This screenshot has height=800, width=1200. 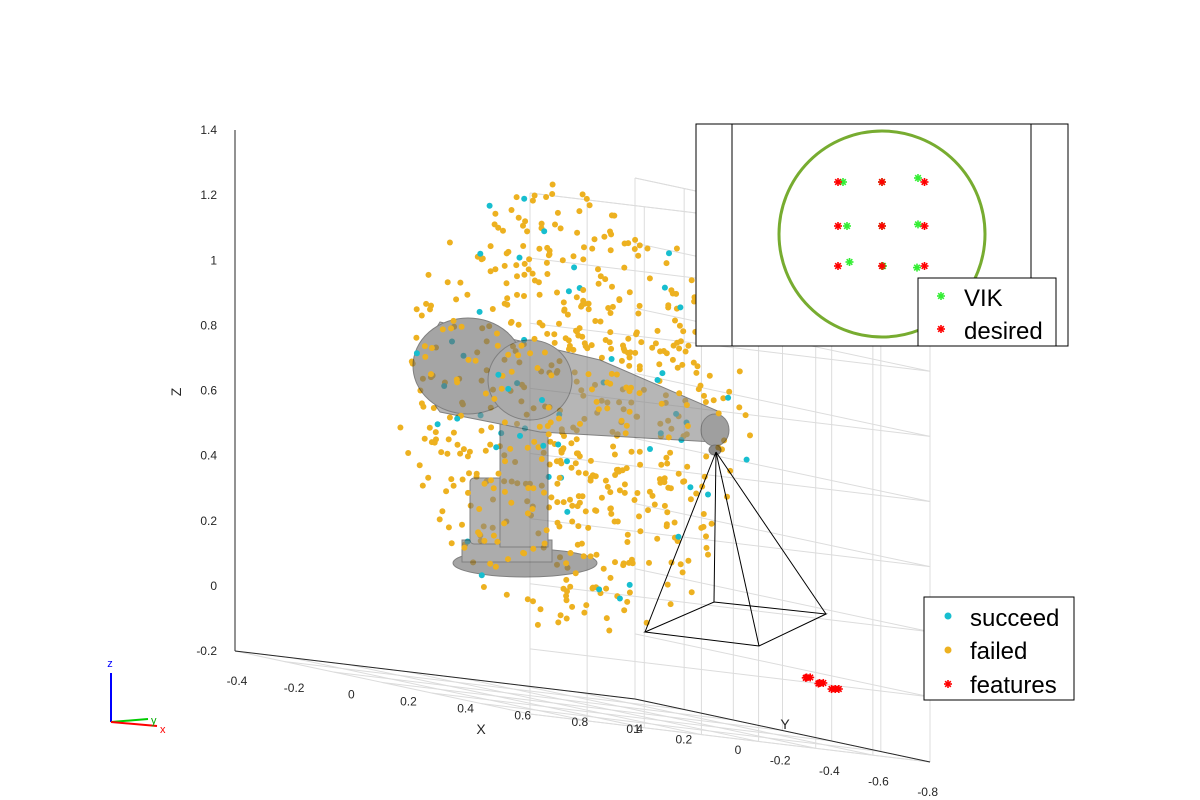 I want to click on y-axis-line, so click(x=782, y=730).